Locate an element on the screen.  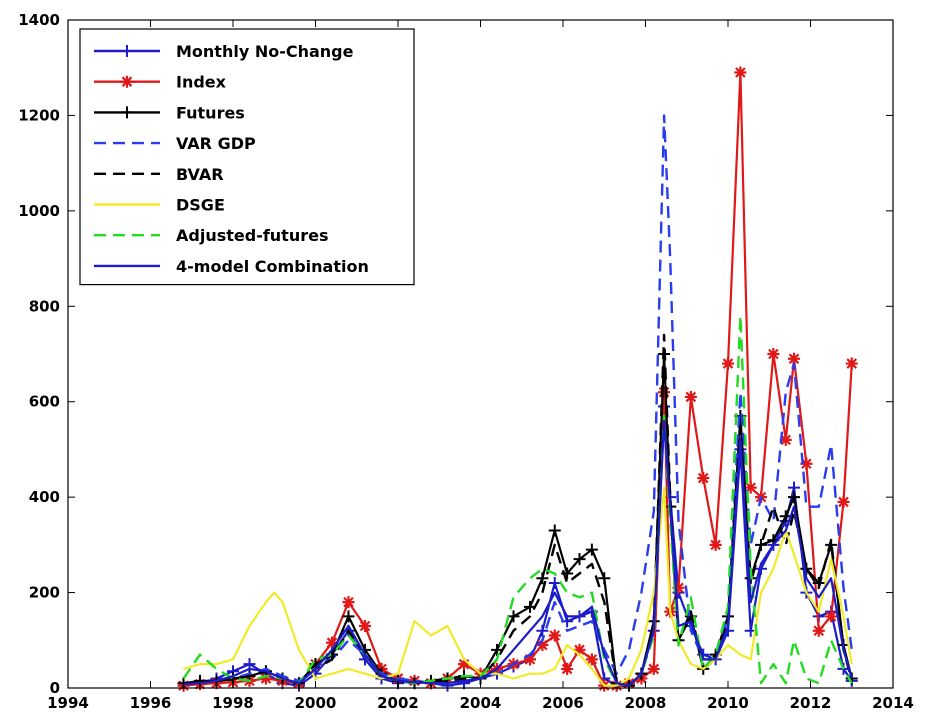
legend-entry: Adjusted-futures is located at coordinates (211, 235).